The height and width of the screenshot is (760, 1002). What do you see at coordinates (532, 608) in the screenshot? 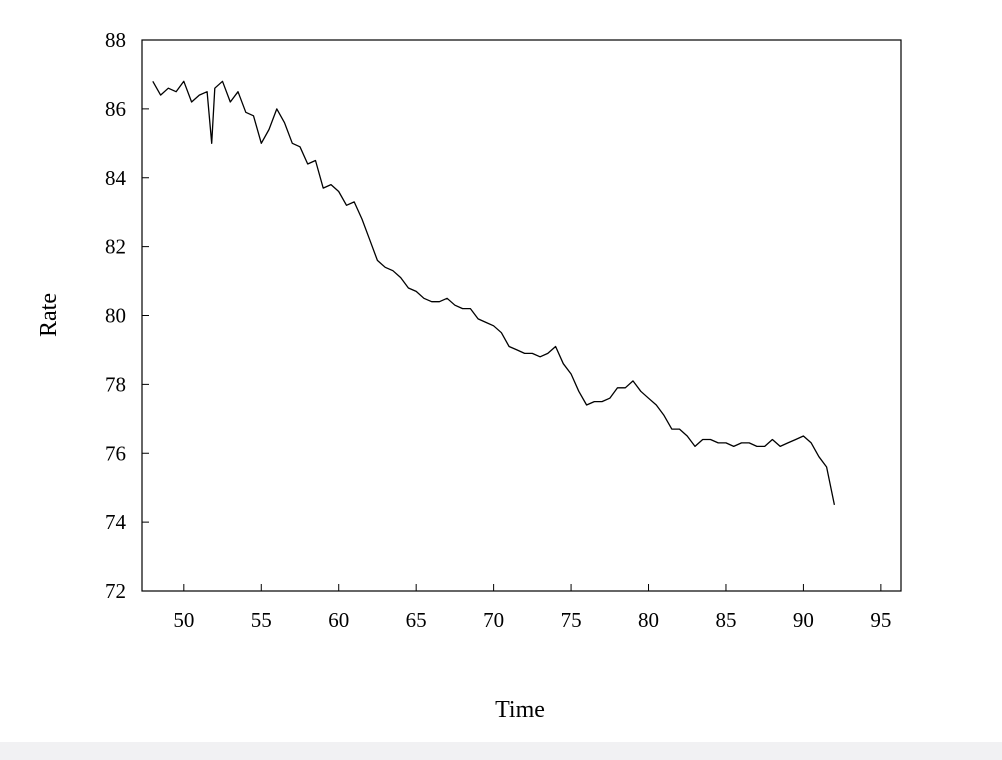
I see `x-axis: 50 55 60 65 70 75 80 85 90 95` at bounding box center [532, 608].